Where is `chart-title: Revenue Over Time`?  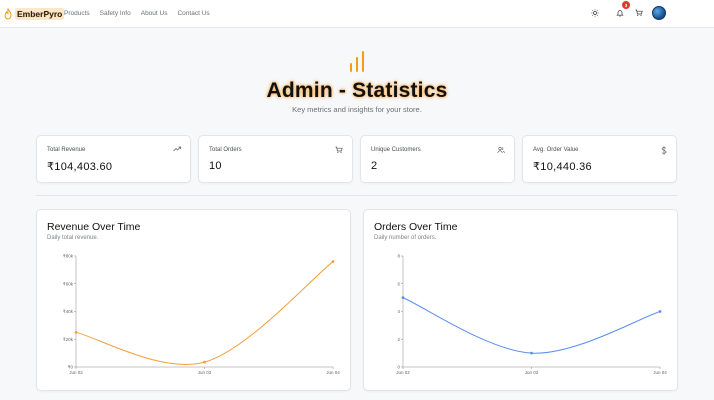 chart-title: Revenue Over Time is located at coordinates (94, 227).